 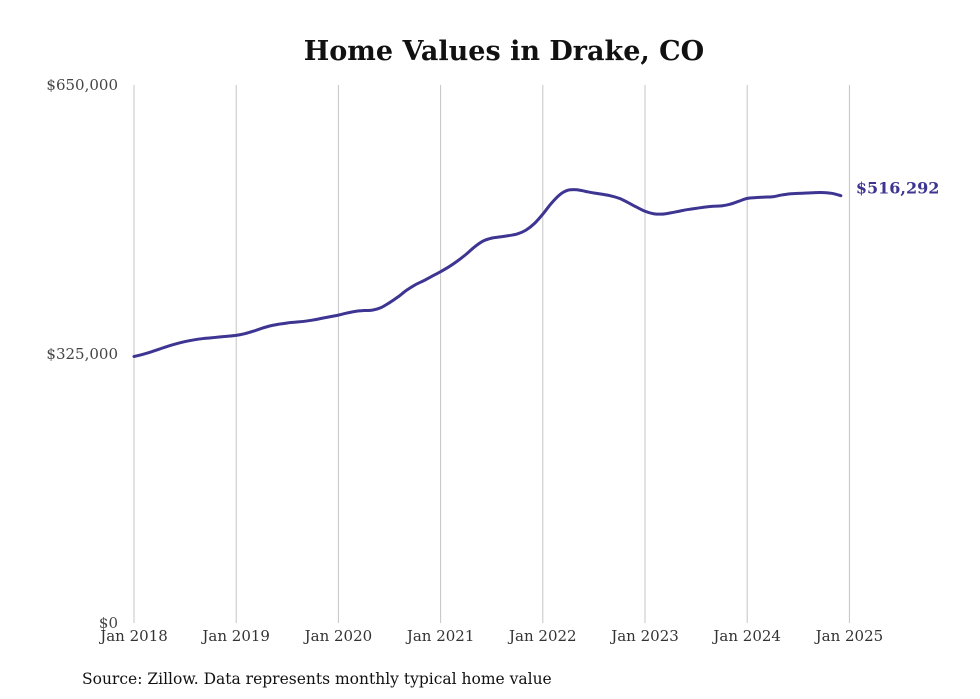 What do you see at coordinates (108, 623) in the screenshot?
I see `y-tick-label: $0` at bounding box center [108, 623].